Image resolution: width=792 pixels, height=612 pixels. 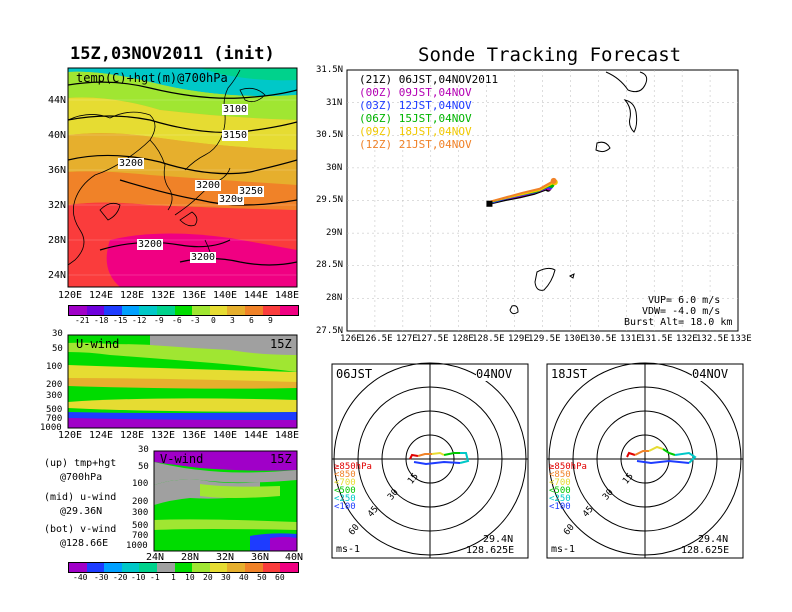 What do you see at coordinates (172, 54) in the screenshot?
I see `left-title: 15Z,03NOV2011 (init)` at bounding box center [172, 54].